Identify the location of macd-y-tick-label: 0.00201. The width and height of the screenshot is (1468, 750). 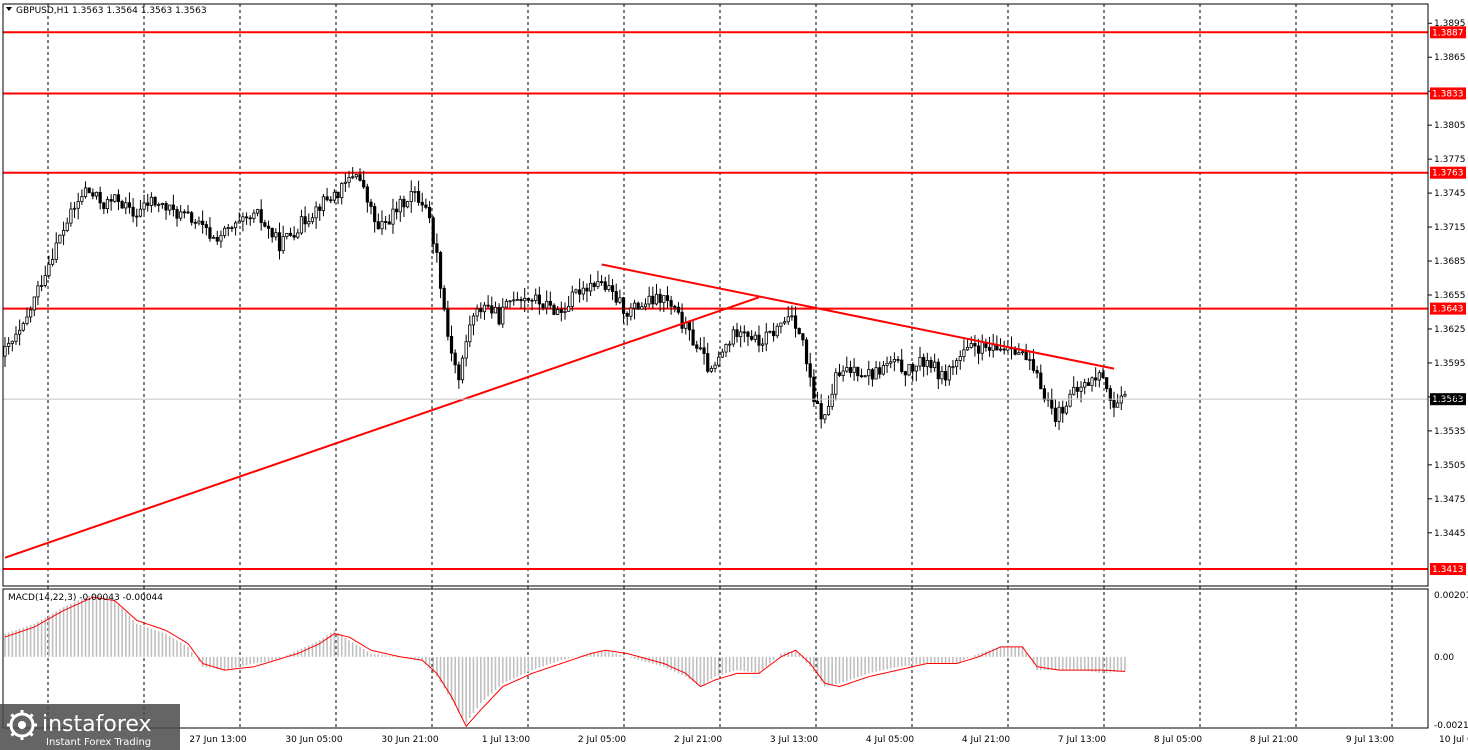
(1451, 596).